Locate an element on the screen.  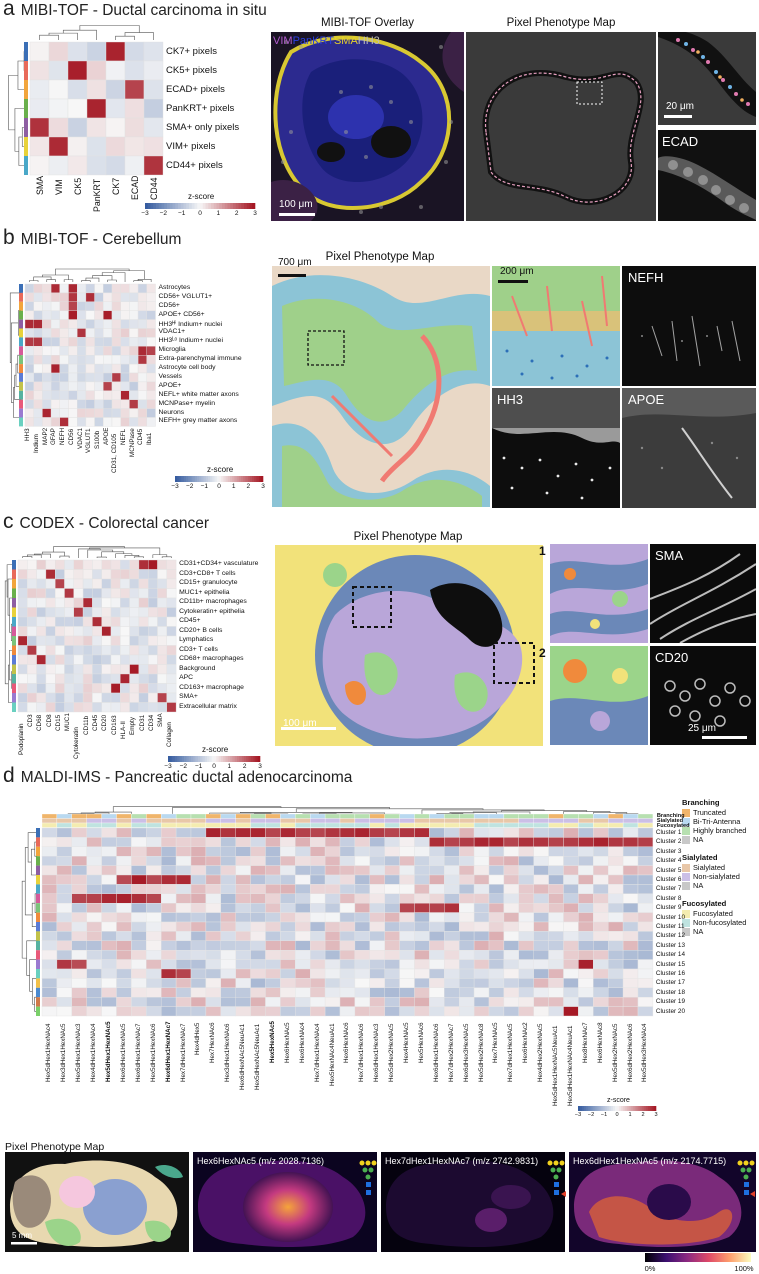
panel-d-intensity-colorbar is located at coordinates (698, 1257).